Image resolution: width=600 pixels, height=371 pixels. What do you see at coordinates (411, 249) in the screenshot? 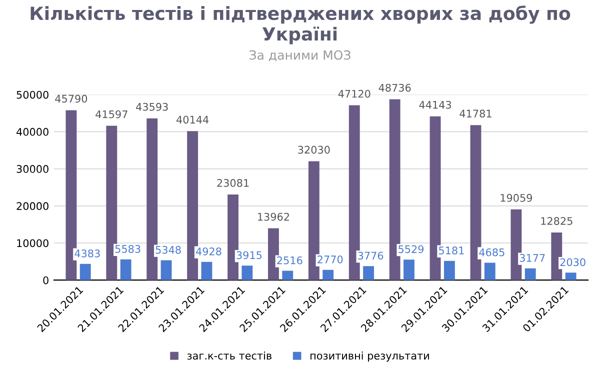
I see `data-label: 5529` at bounding box center [411, 249].